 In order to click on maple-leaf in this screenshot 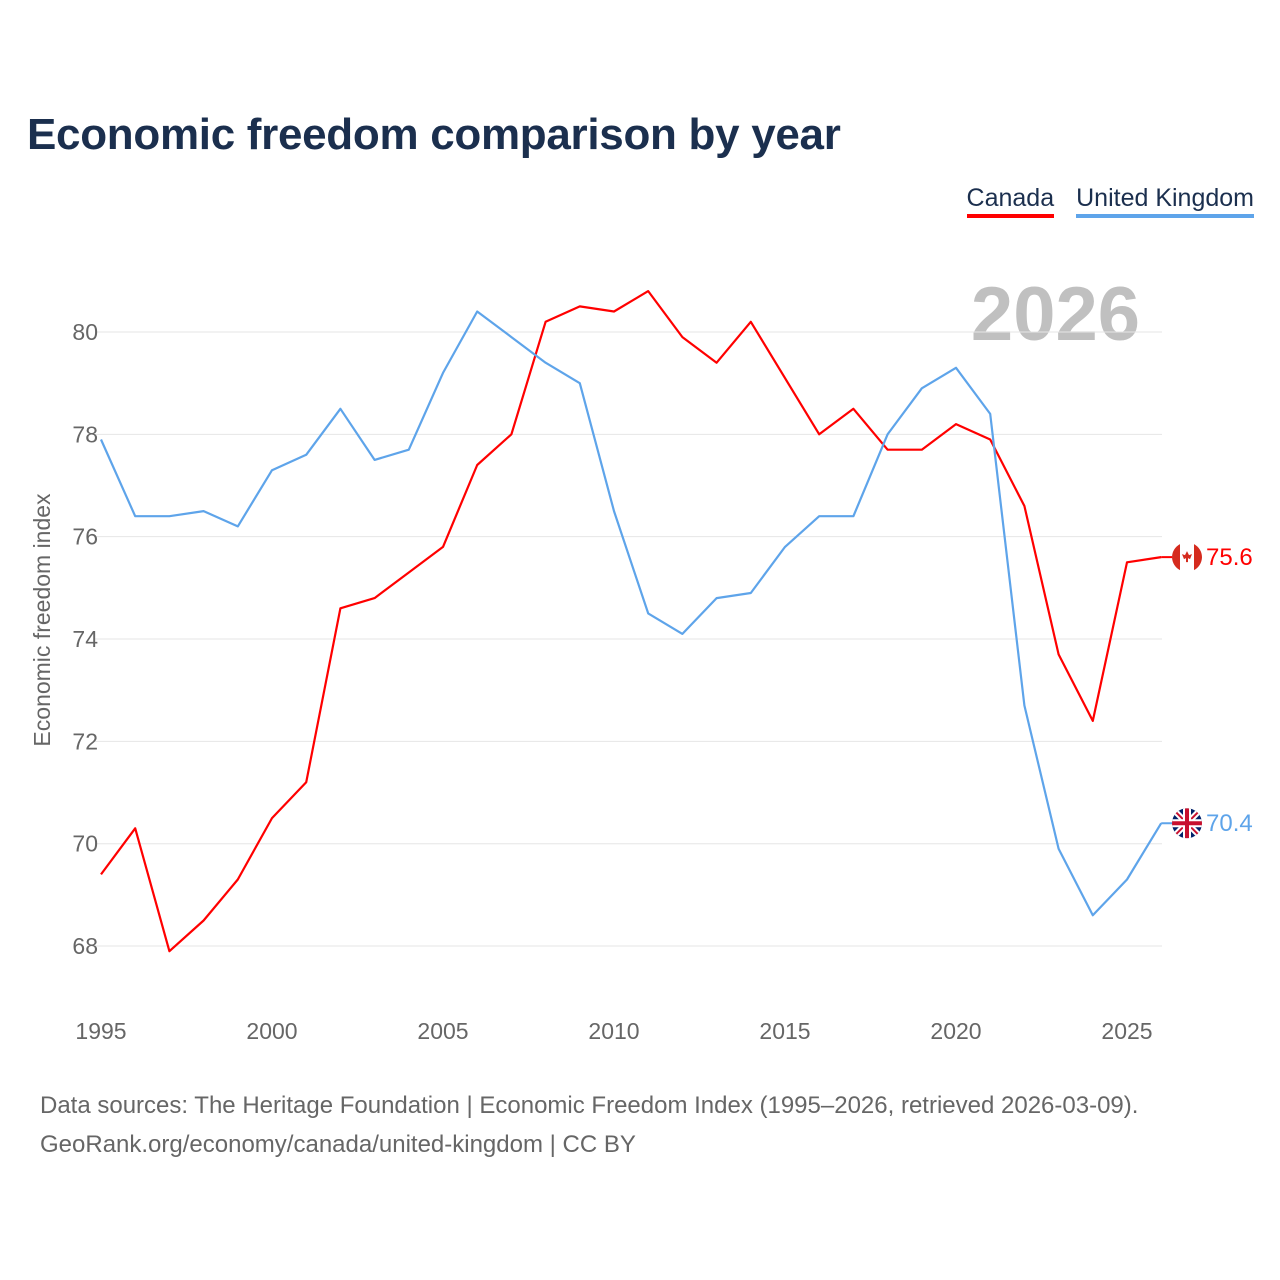, I will do `click(1187, 557)`.